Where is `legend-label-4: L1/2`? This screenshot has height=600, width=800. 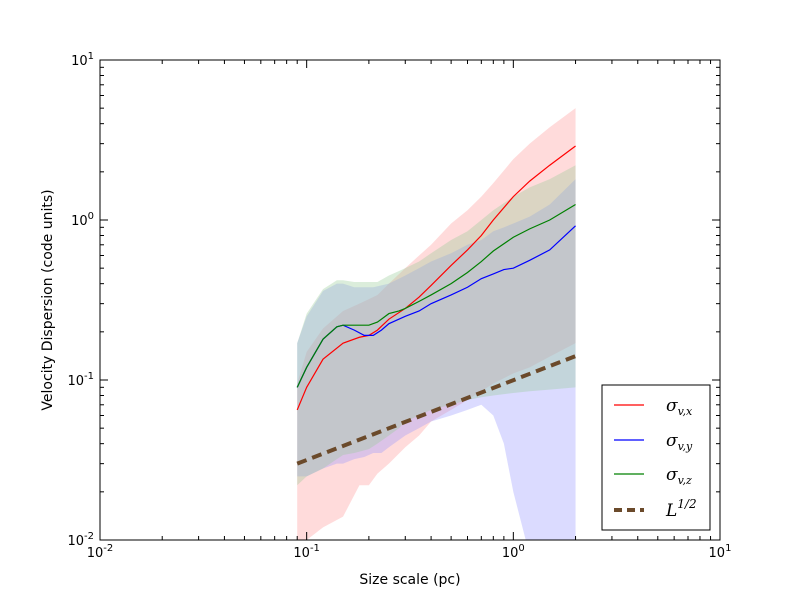
legend-label-4: L1/2 is located at coordinates (681, 509).